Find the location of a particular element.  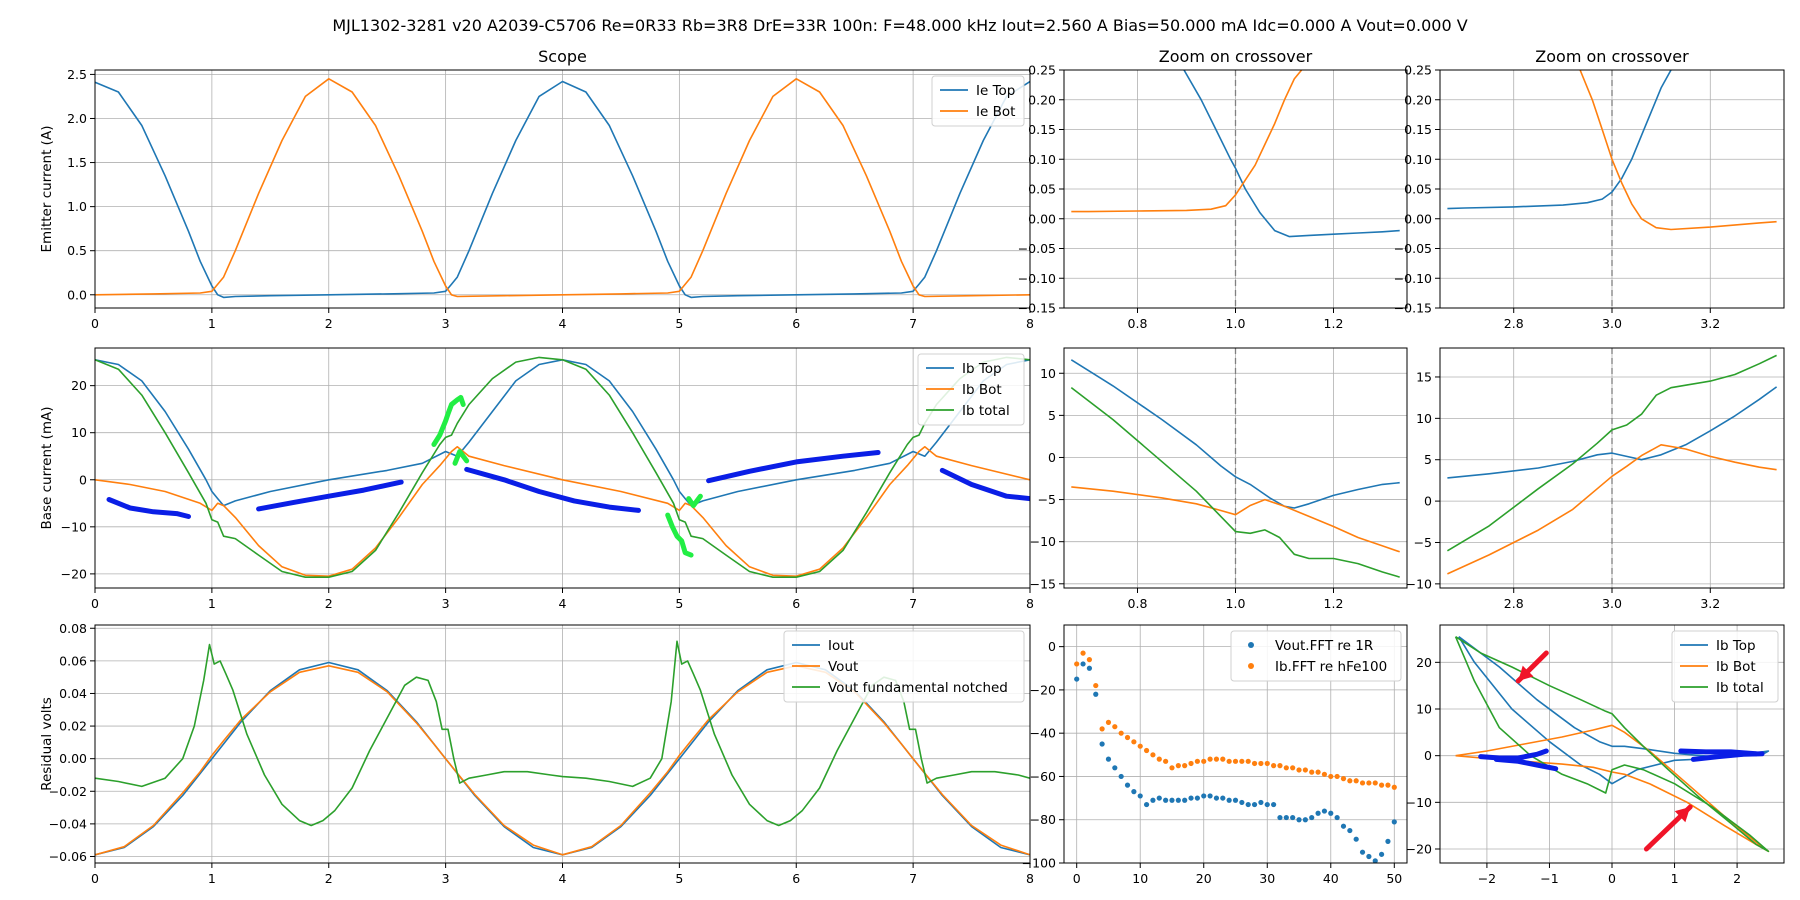

y-tick-label: 1.5 is located at coordinates (77, 162).